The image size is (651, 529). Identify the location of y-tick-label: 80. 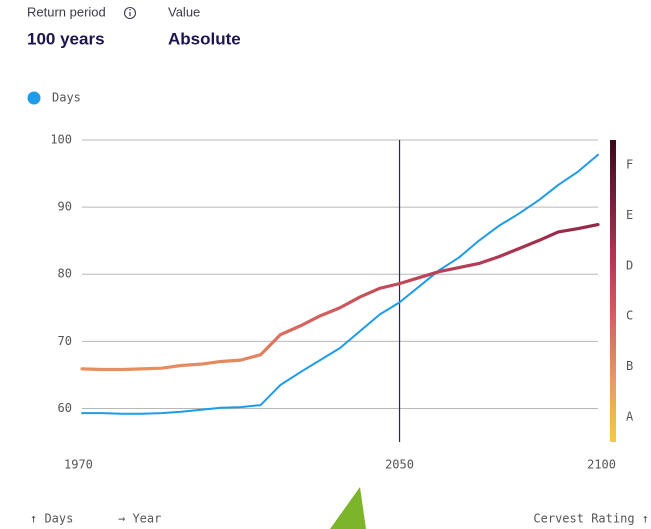
(65, 274).